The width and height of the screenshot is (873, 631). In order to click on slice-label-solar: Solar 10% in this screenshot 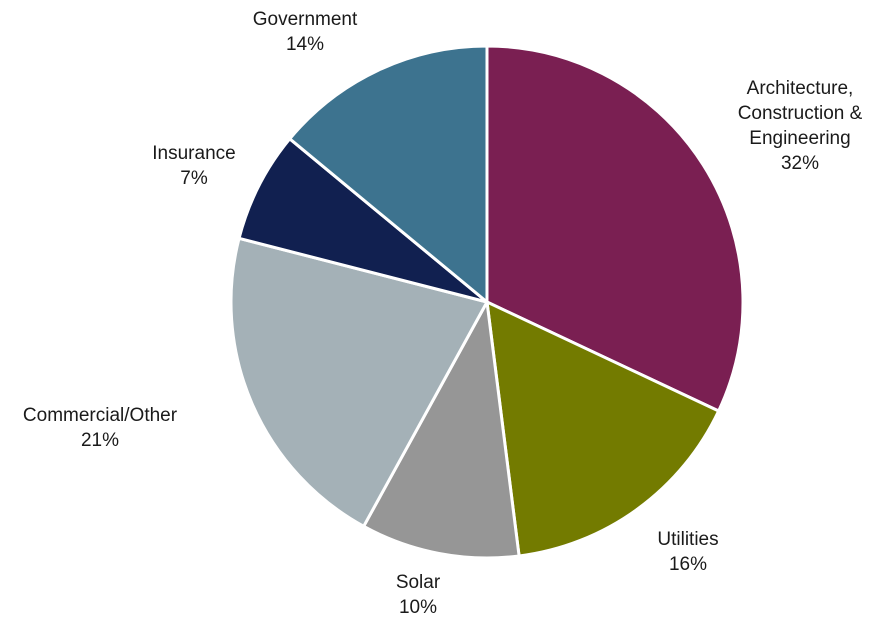, I will do `click(418, 595)`.